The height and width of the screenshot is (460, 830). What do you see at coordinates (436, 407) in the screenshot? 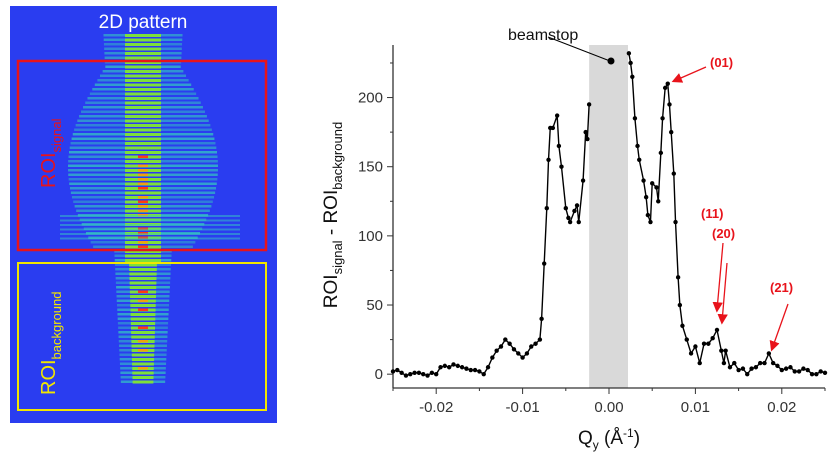
I see `x-tick-label: -0.02` at bounding box center [436, 407].